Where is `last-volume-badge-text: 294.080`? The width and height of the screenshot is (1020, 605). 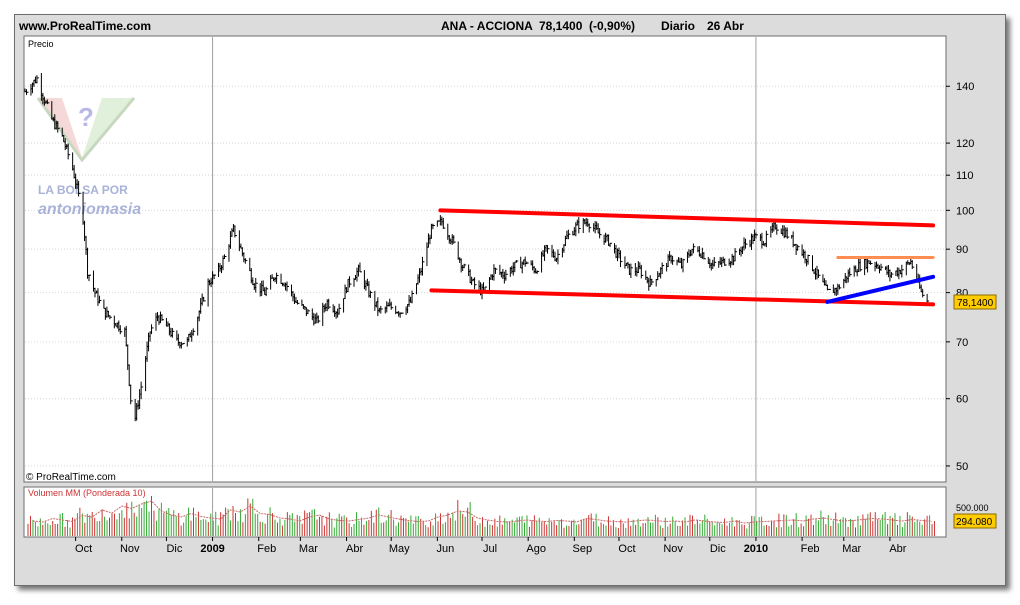 last-volume-badge-text: 294.080 is located at coordinates (974, 522).